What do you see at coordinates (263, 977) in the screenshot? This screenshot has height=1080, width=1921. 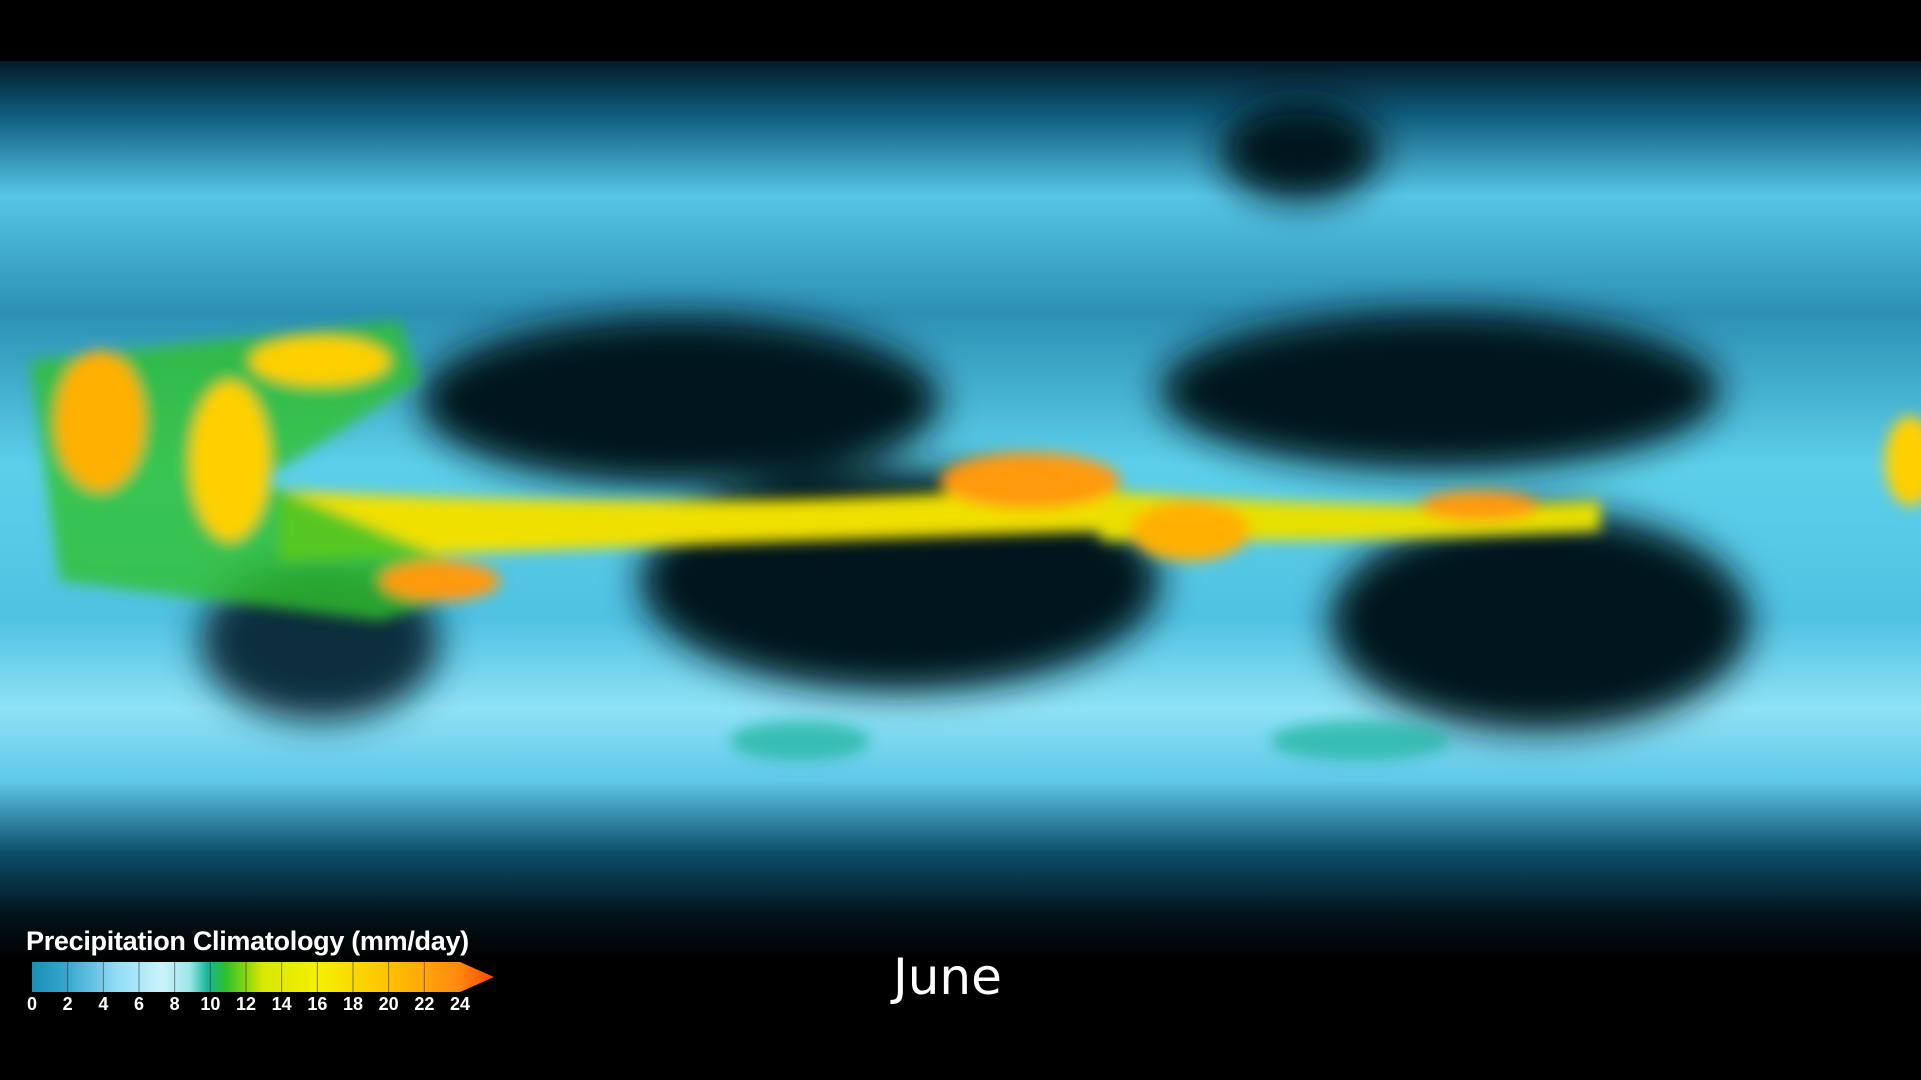 I see `legend-colorbar` at bounding box center [263, 977].